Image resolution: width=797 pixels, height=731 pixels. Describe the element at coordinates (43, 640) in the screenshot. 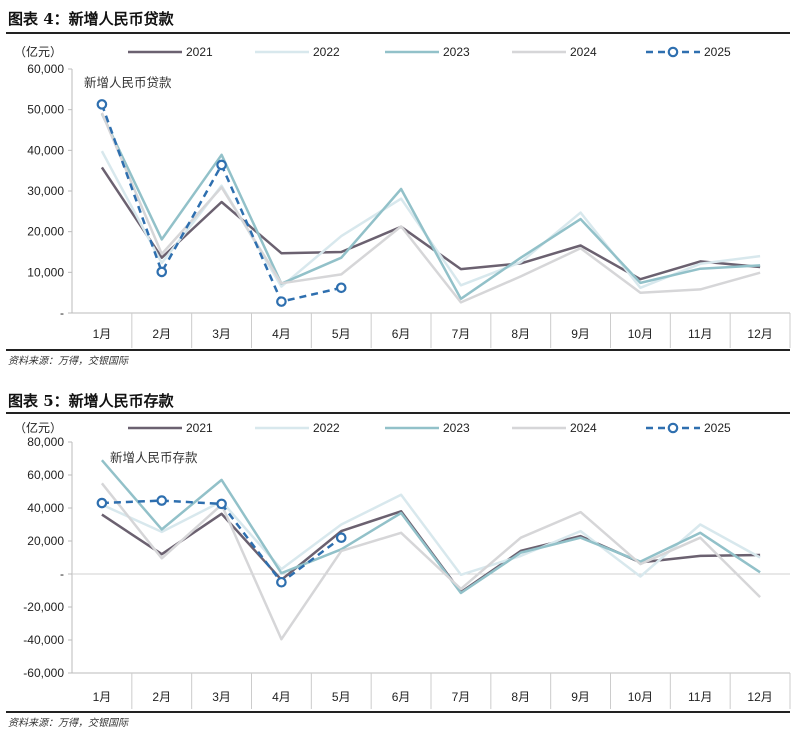

I see `y-tick-label: -40,000` at that location.